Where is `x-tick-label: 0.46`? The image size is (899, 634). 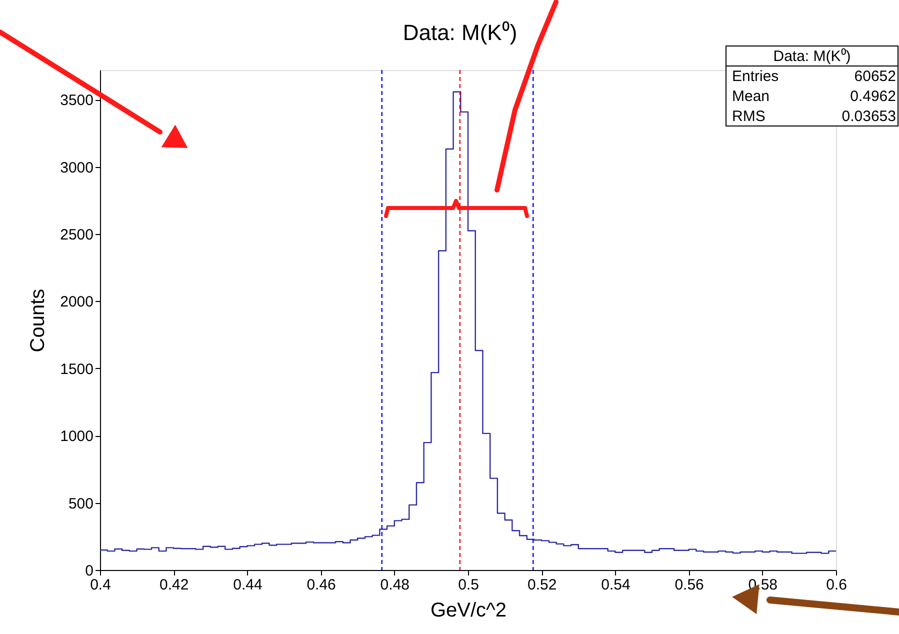
x-tick-label: 0.46 is located at coordinates (321, 585).